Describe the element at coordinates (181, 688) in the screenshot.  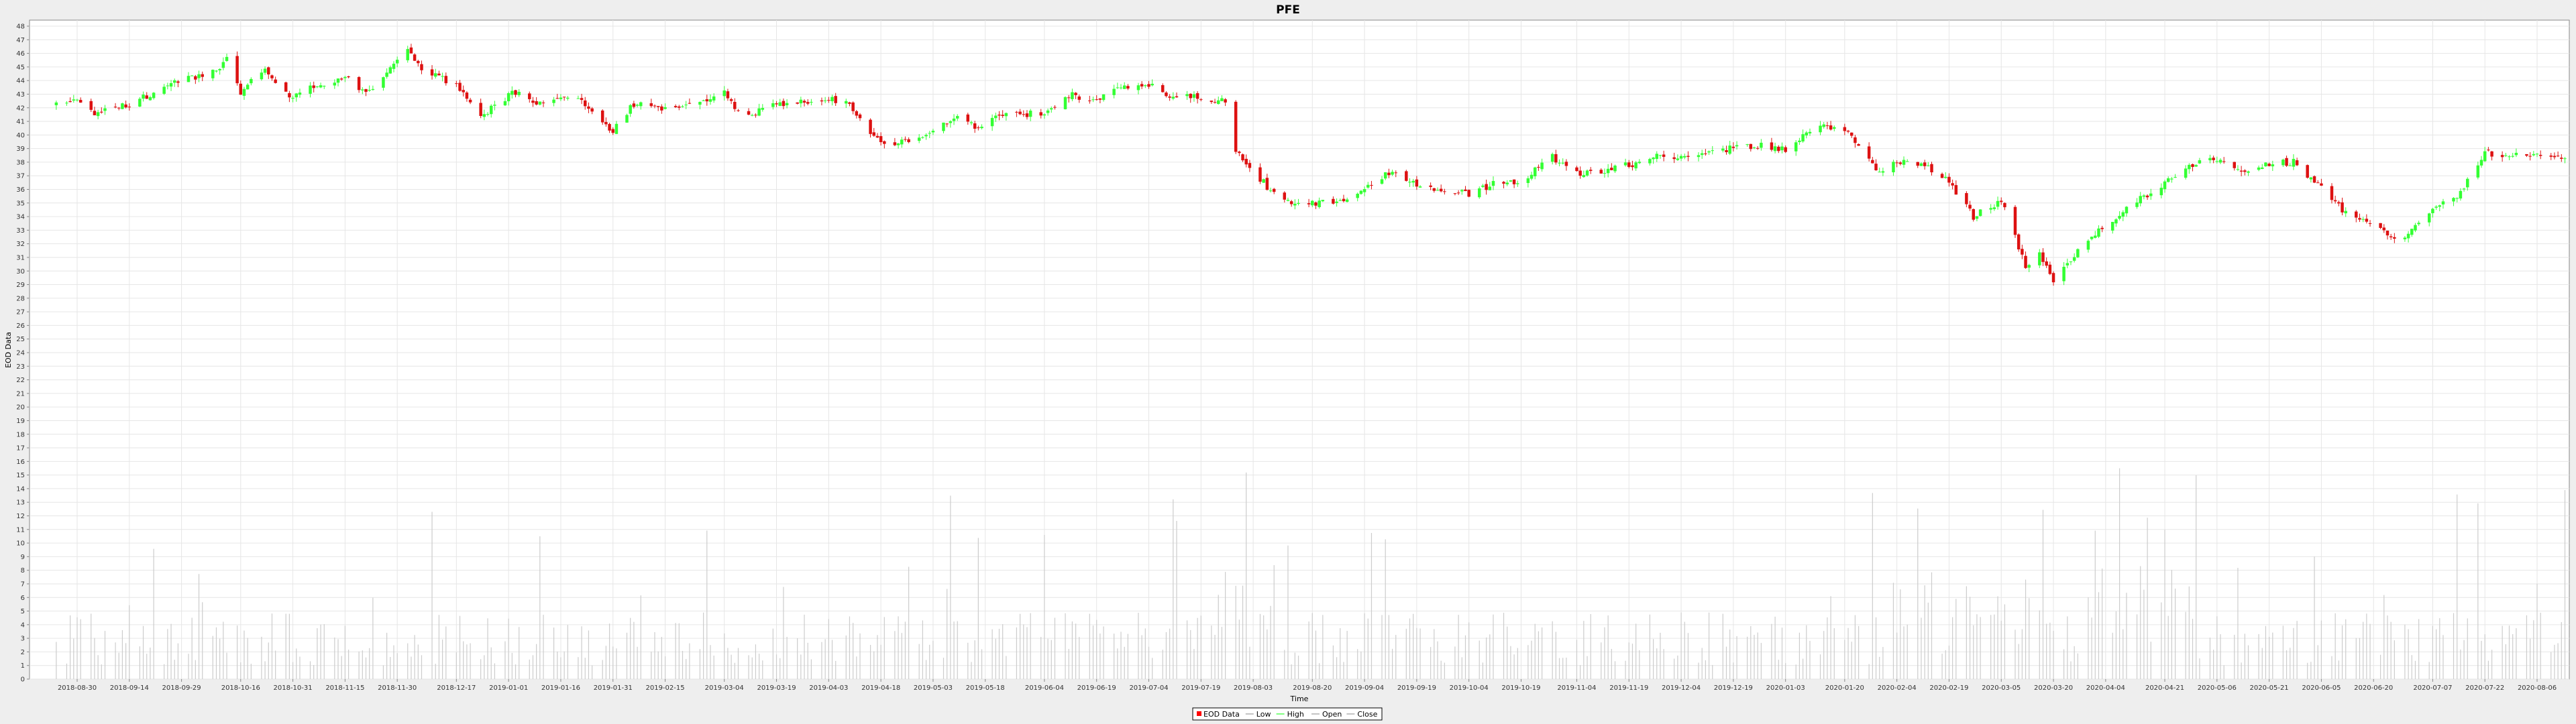
I see `x-tick-label: 2018-09-29` at that location.